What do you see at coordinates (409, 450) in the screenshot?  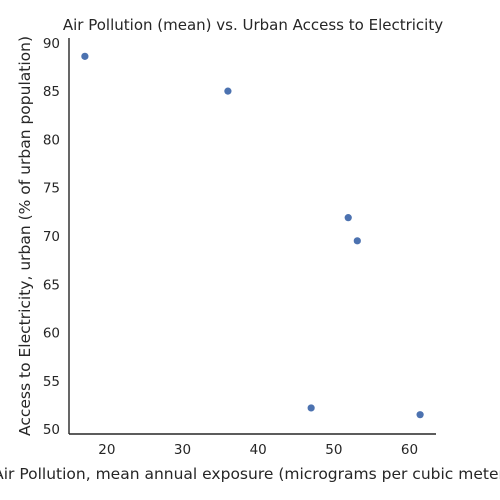 I see `x-tick-label: 60` at bounding box center [409, 450].